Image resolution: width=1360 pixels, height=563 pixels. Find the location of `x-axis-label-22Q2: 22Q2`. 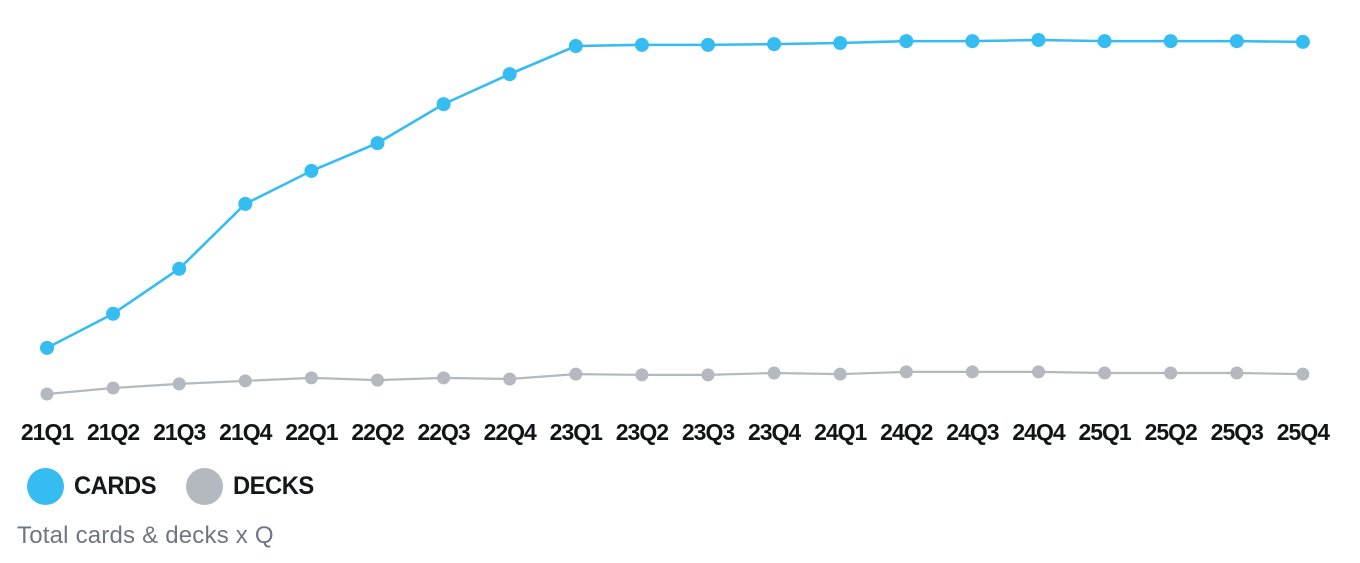

x-axis-label-22Q2: 22Q2 is located at coordinates (377, 432).